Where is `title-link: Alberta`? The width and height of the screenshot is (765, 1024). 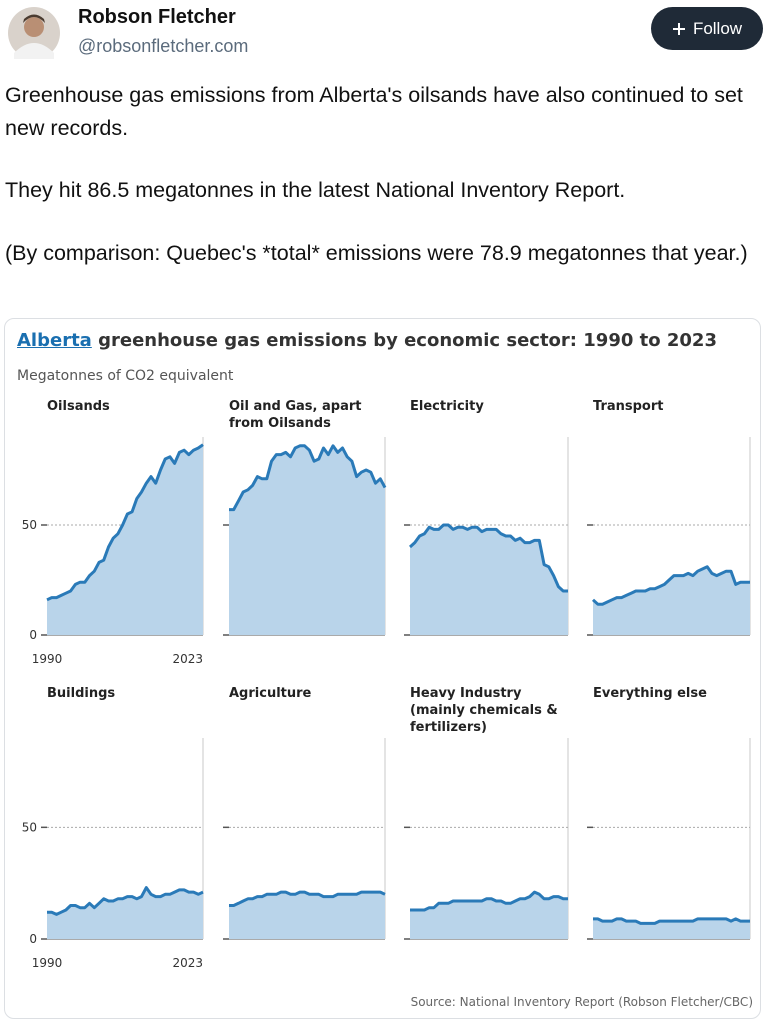
title-link: Alberta is located at coordinates (54, 340).